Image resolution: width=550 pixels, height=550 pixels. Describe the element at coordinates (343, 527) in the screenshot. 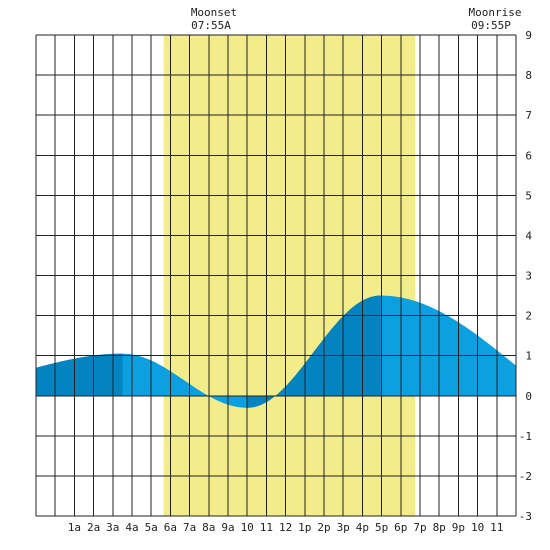

I see `x-tick-label: 3p` at that location.